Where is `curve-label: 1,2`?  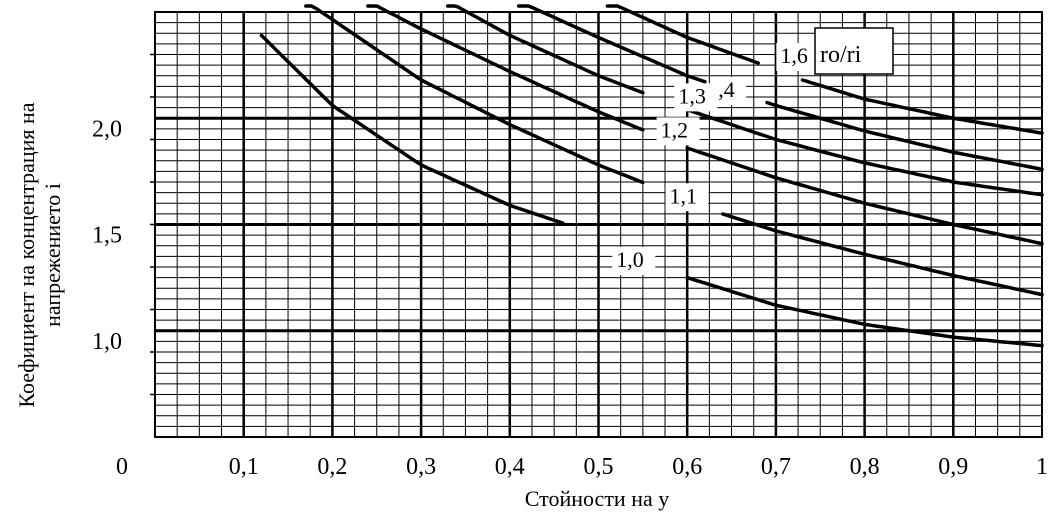
curve-label: 1,2 is located at coordinates (675, 129).